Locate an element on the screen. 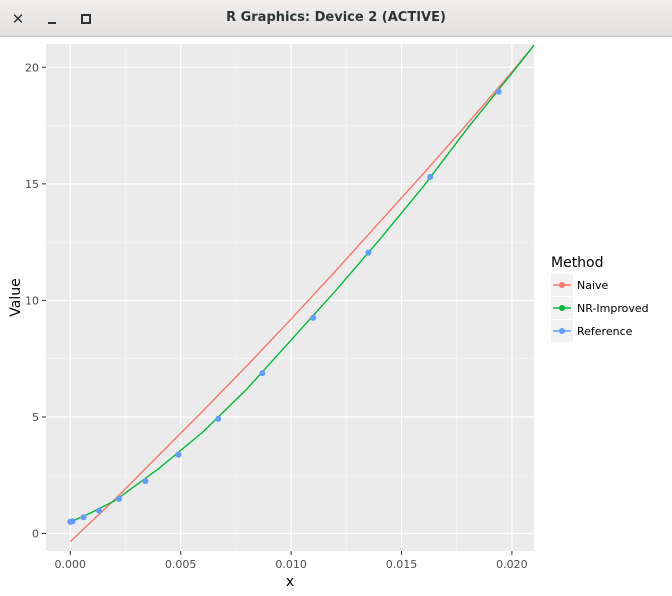  legend-label-reference: Reference is located at coordinates (605, 331).